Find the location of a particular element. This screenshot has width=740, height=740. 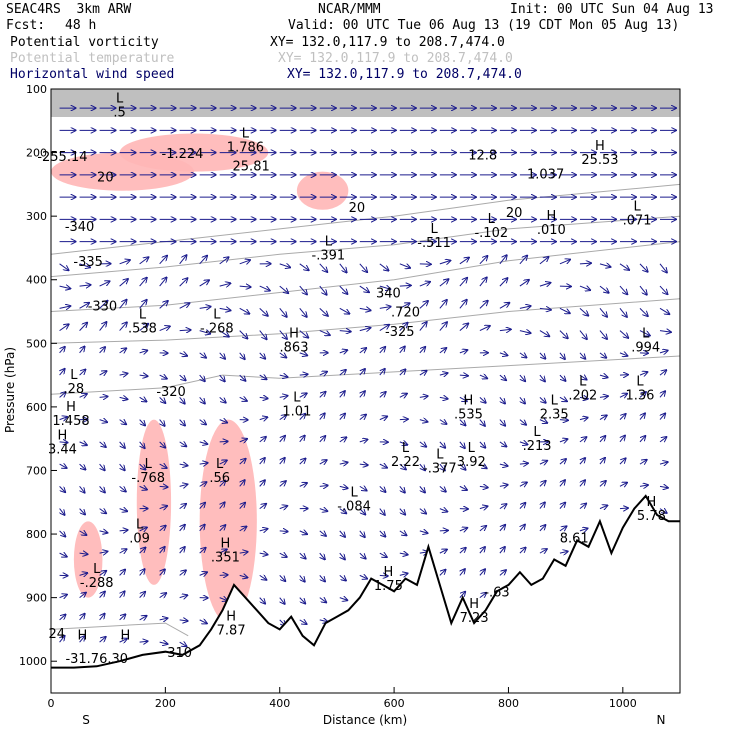

field-name-theta: Potential temperature is located at coordinates (92, 58).